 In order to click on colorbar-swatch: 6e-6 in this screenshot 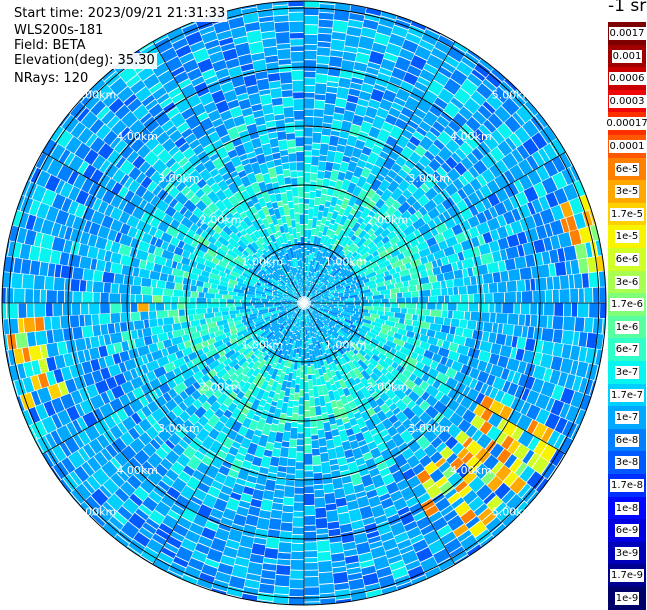, I will do `click(627, 259)`.